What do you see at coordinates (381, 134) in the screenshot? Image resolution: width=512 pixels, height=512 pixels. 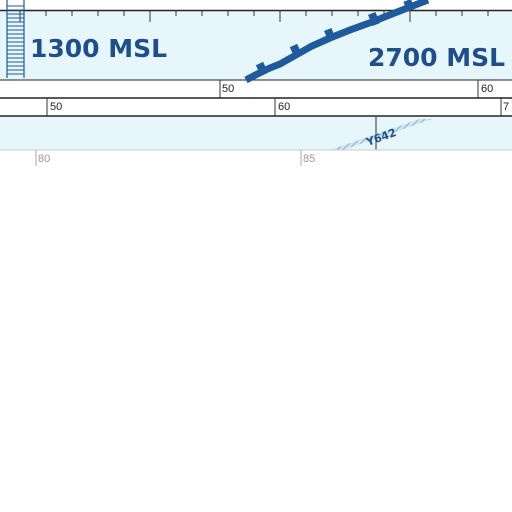 I see `airway-hatch` at bounding box center [381, 134].